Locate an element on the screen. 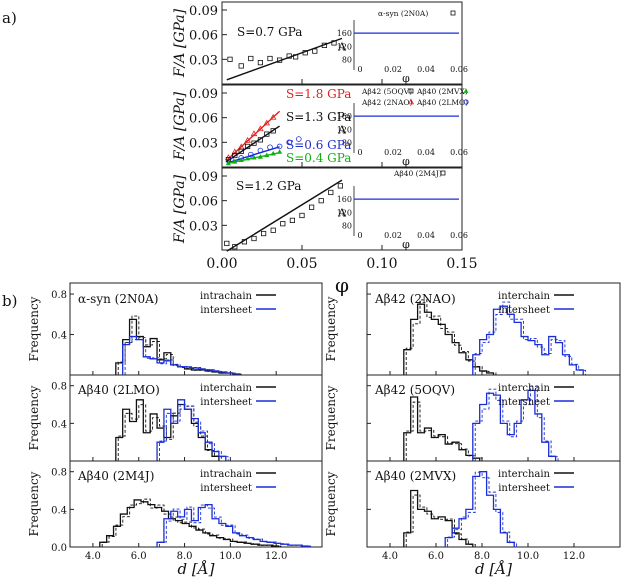  legend-label: Aβ42 (5OQV) is located at coordinates (386, 91).